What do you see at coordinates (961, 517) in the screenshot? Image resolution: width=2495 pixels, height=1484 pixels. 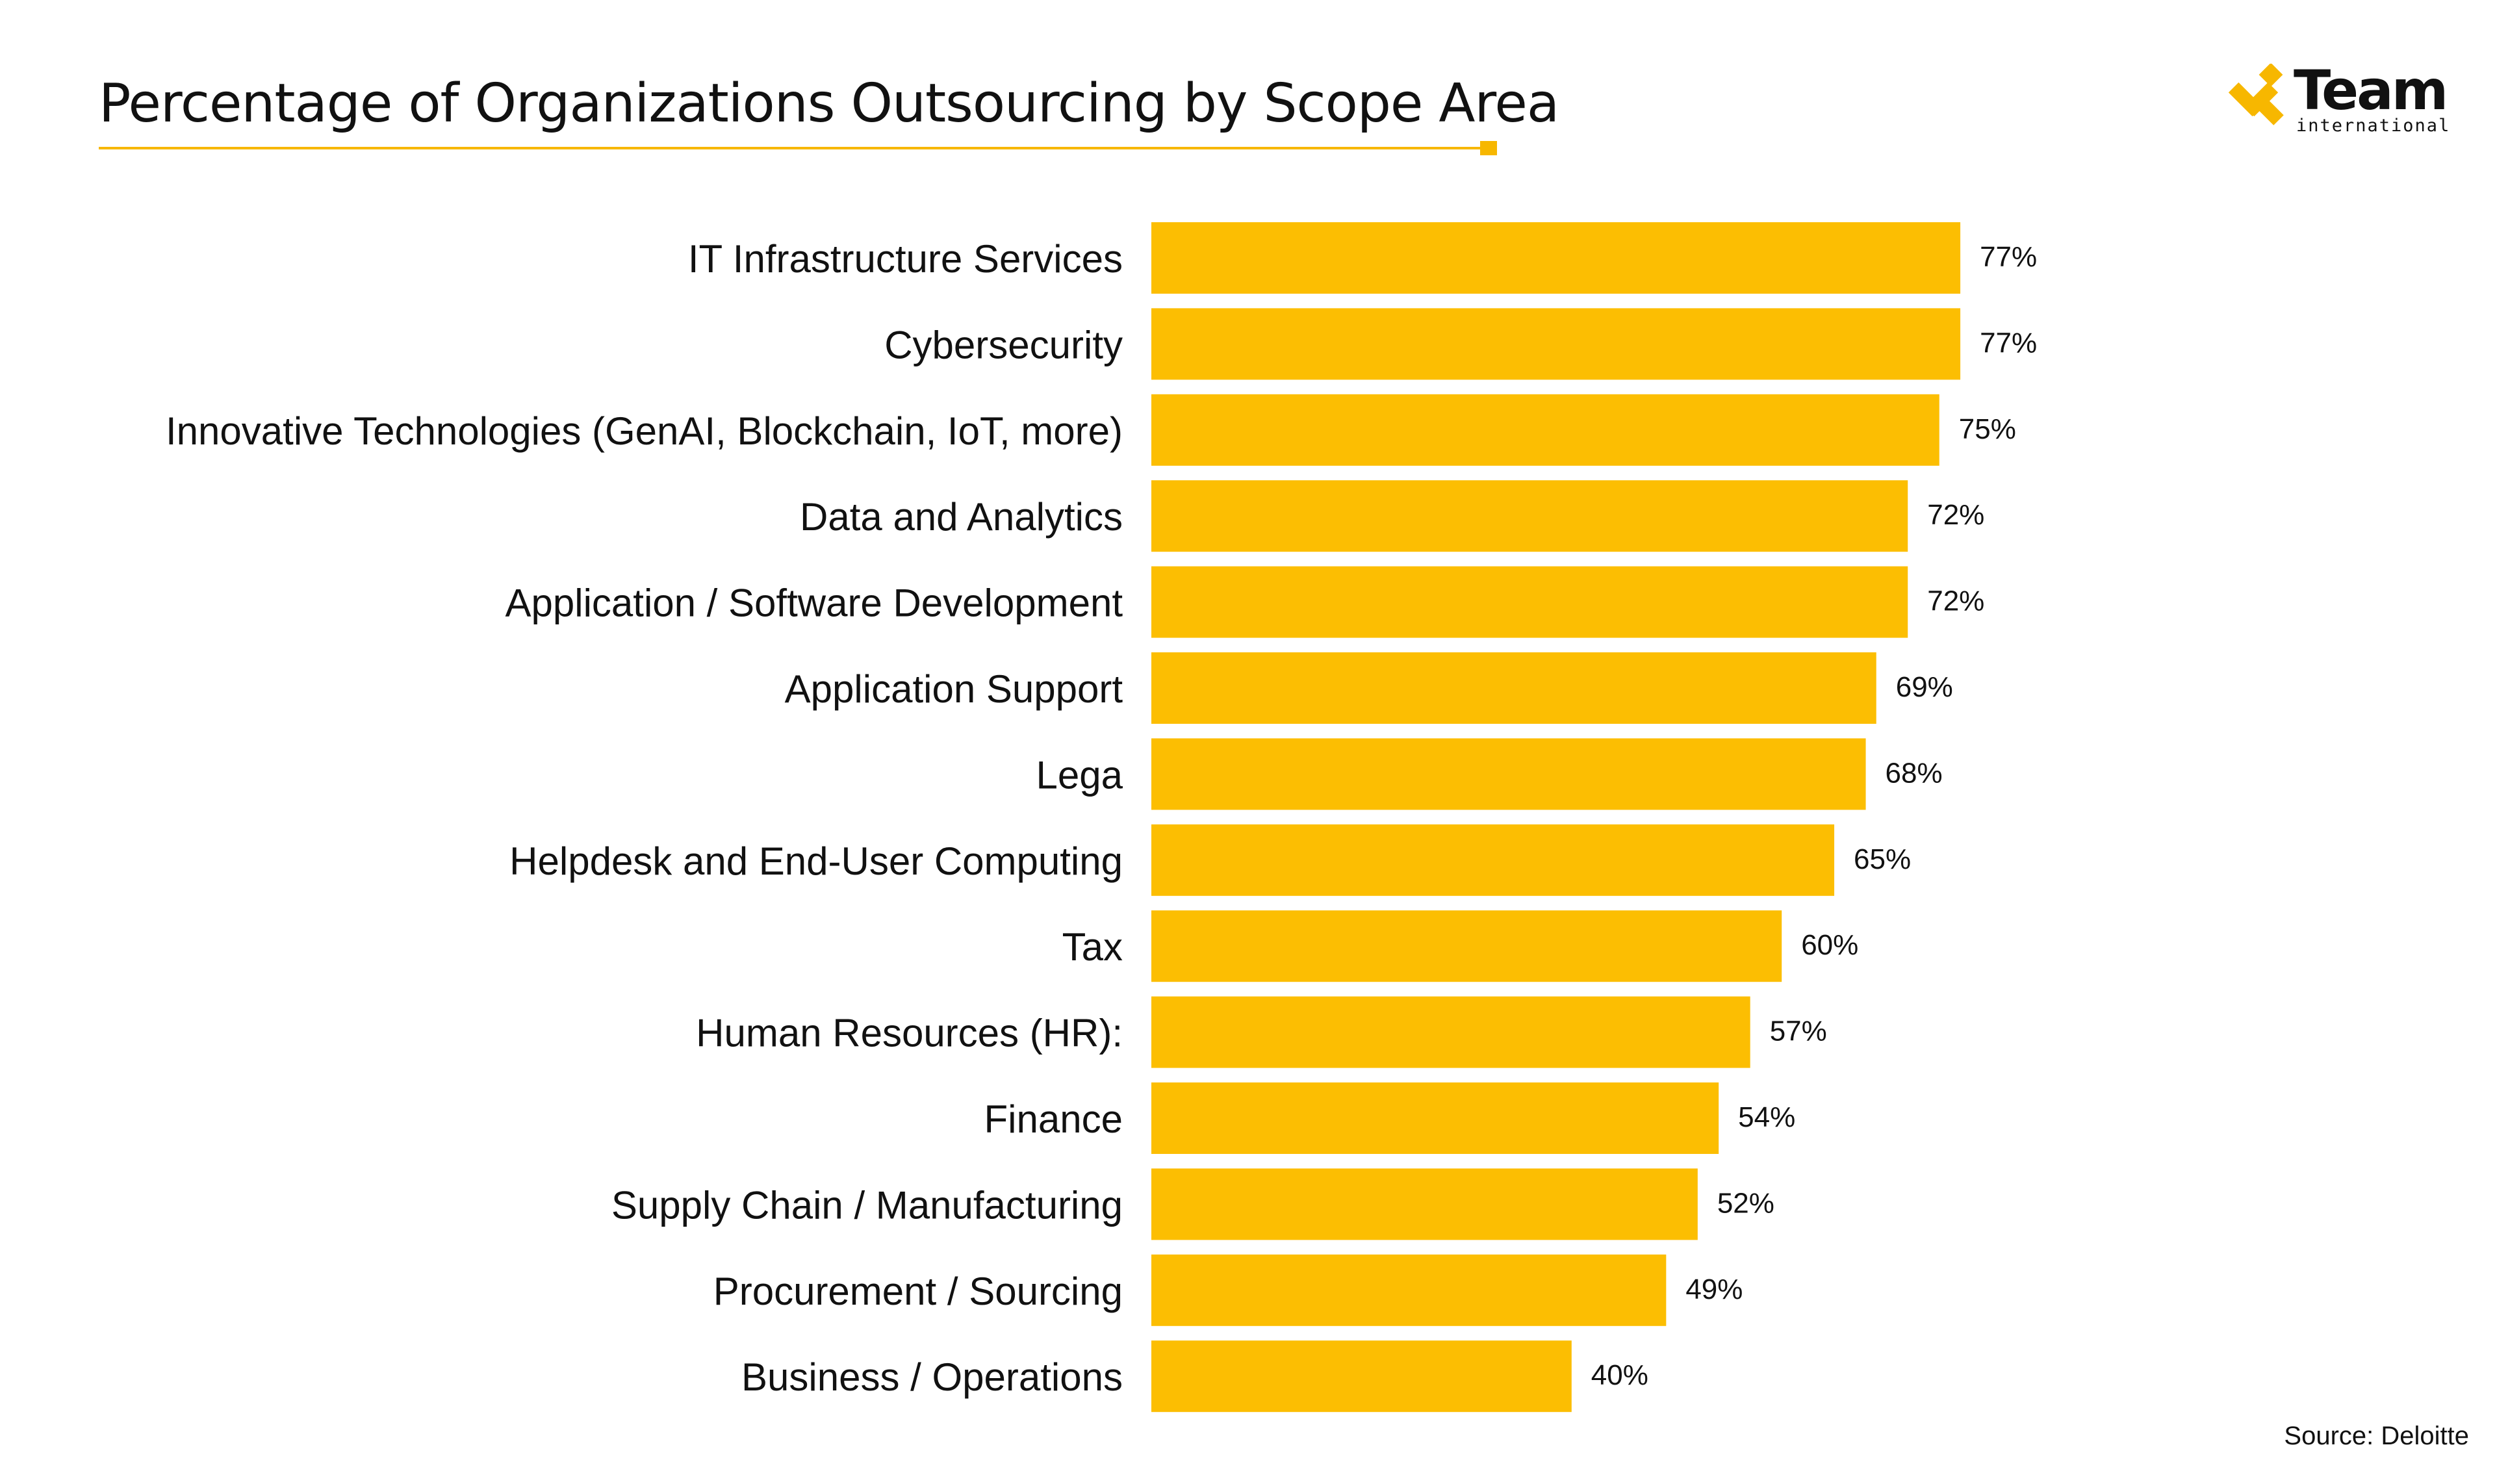 I see `category-label-4: Data and Analytics` at bounding box center [961, 517].